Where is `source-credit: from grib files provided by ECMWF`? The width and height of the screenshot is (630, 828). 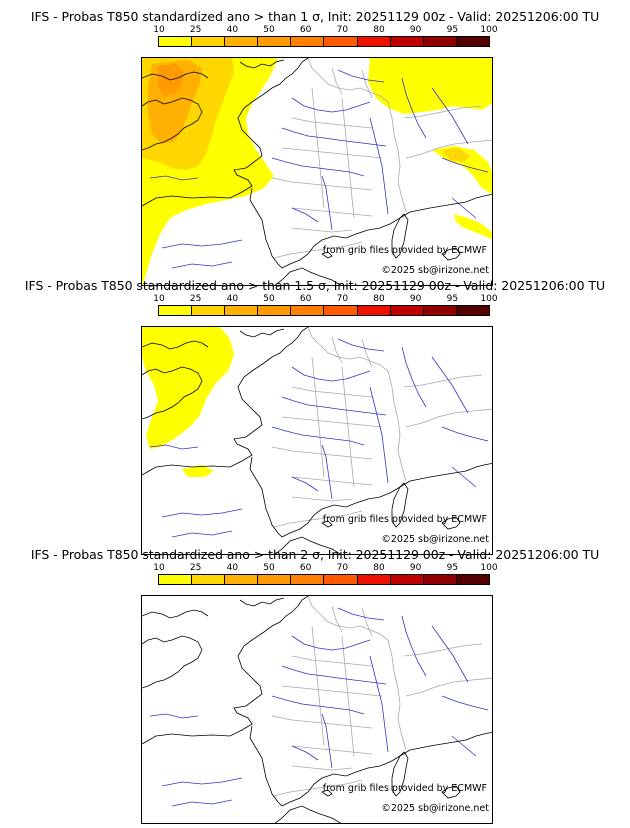 source-credit: from grib files provided by ECMWF is located at coordinates (404, 250).